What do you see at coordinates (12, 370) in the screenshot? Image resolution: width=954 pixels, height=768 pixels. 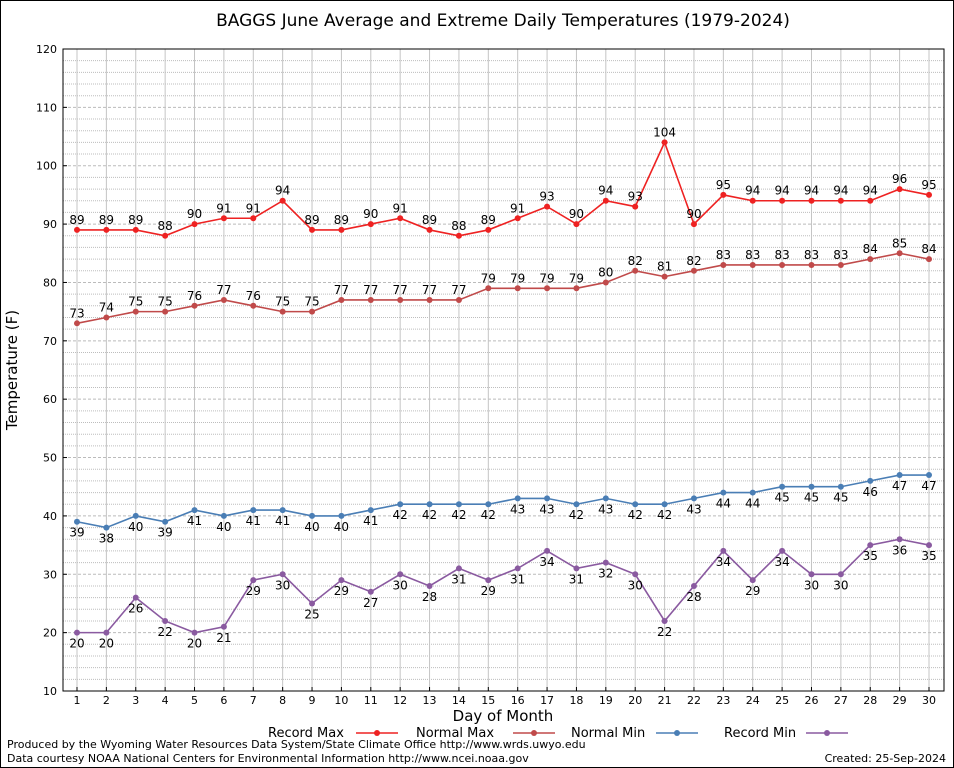 I see `y-axis-label: Temperature (F)` at bounding box center [12, 370].